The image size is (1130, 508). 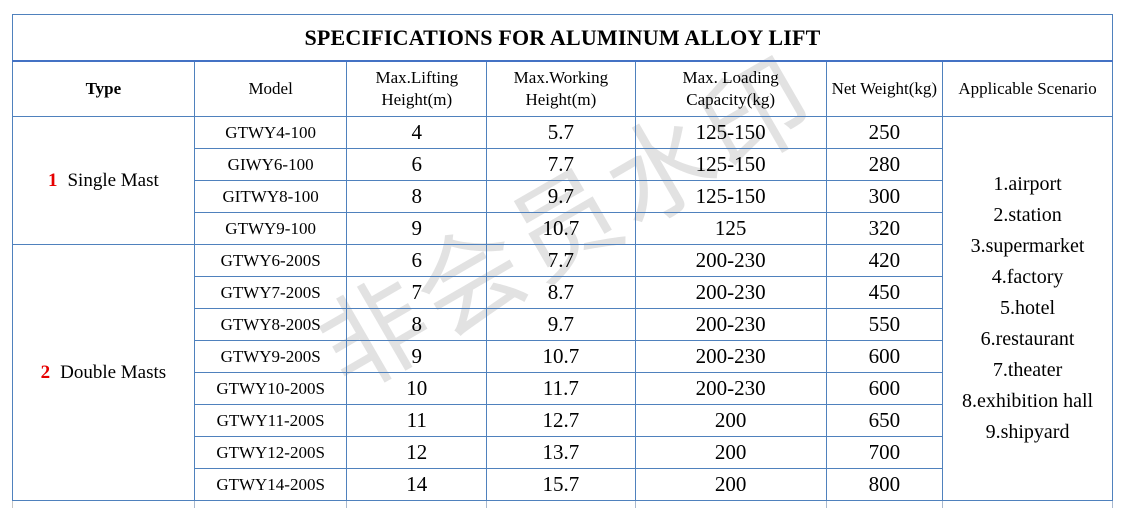 I want to click on partial-bottom-row, so click(x=562, y=504).